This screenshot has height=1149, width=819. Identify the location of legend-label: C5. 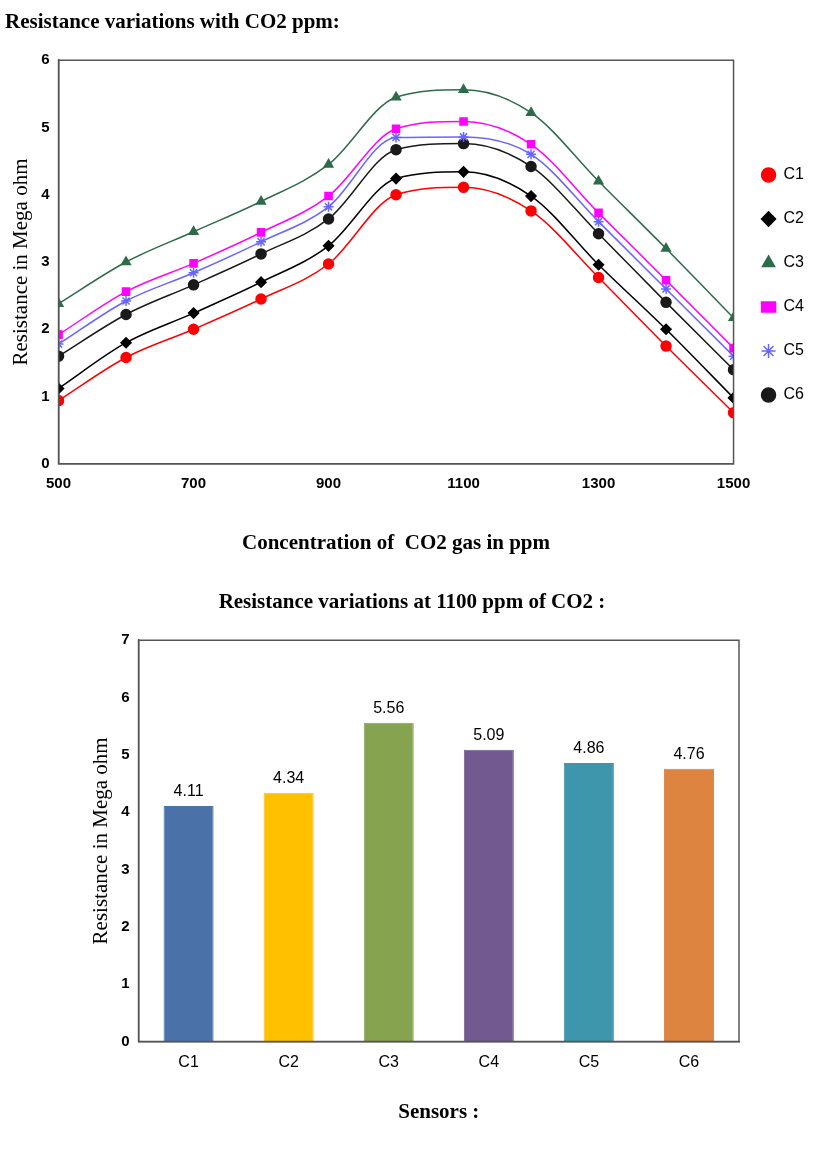
(794, 350).